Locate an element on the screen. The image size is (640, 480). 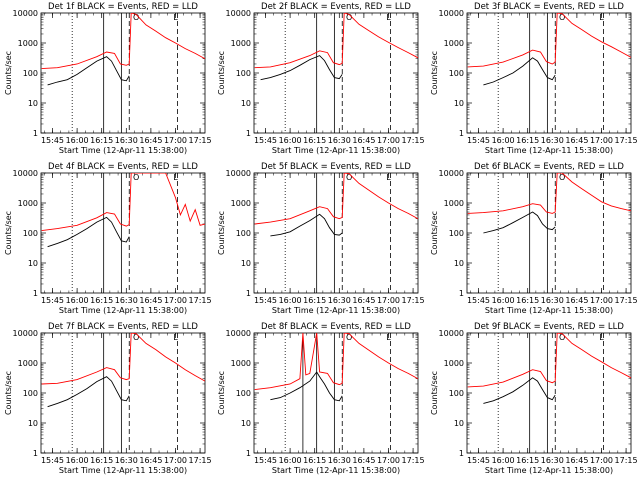
chart-title: Det 8f BLACK = Events, RED = LLD is located at coordinates (336, 327).